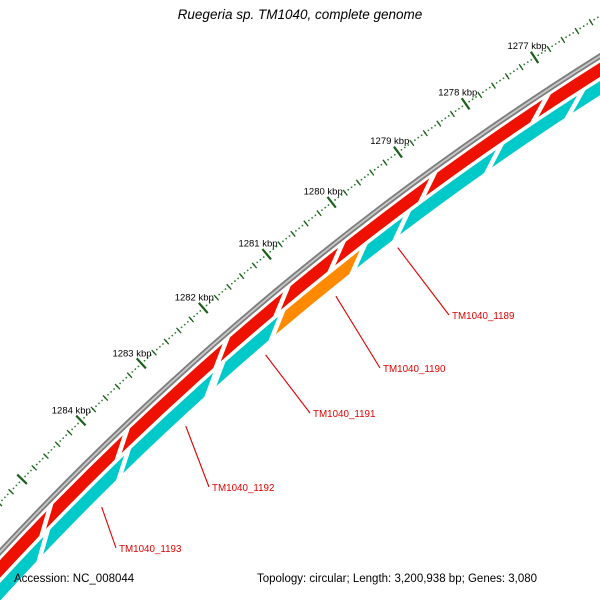 This screenshot has height=600, width=600. Describe the element at coordinates (71, 411) in the screenshot. I see `tick-label-1284: 1284 kbp` at that location.